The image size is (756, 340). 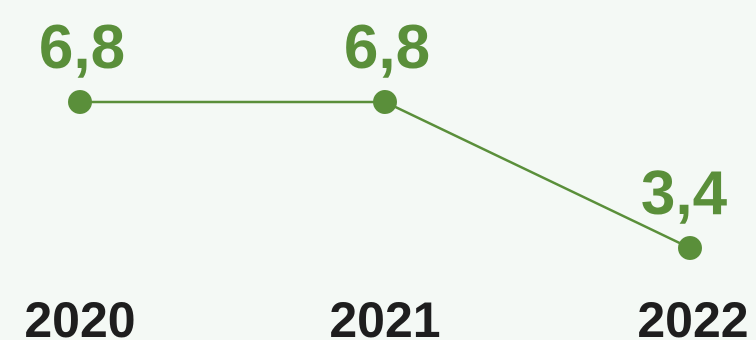 I want to click on x-tick-label-2020: 2020, so click(x=79, y=316).